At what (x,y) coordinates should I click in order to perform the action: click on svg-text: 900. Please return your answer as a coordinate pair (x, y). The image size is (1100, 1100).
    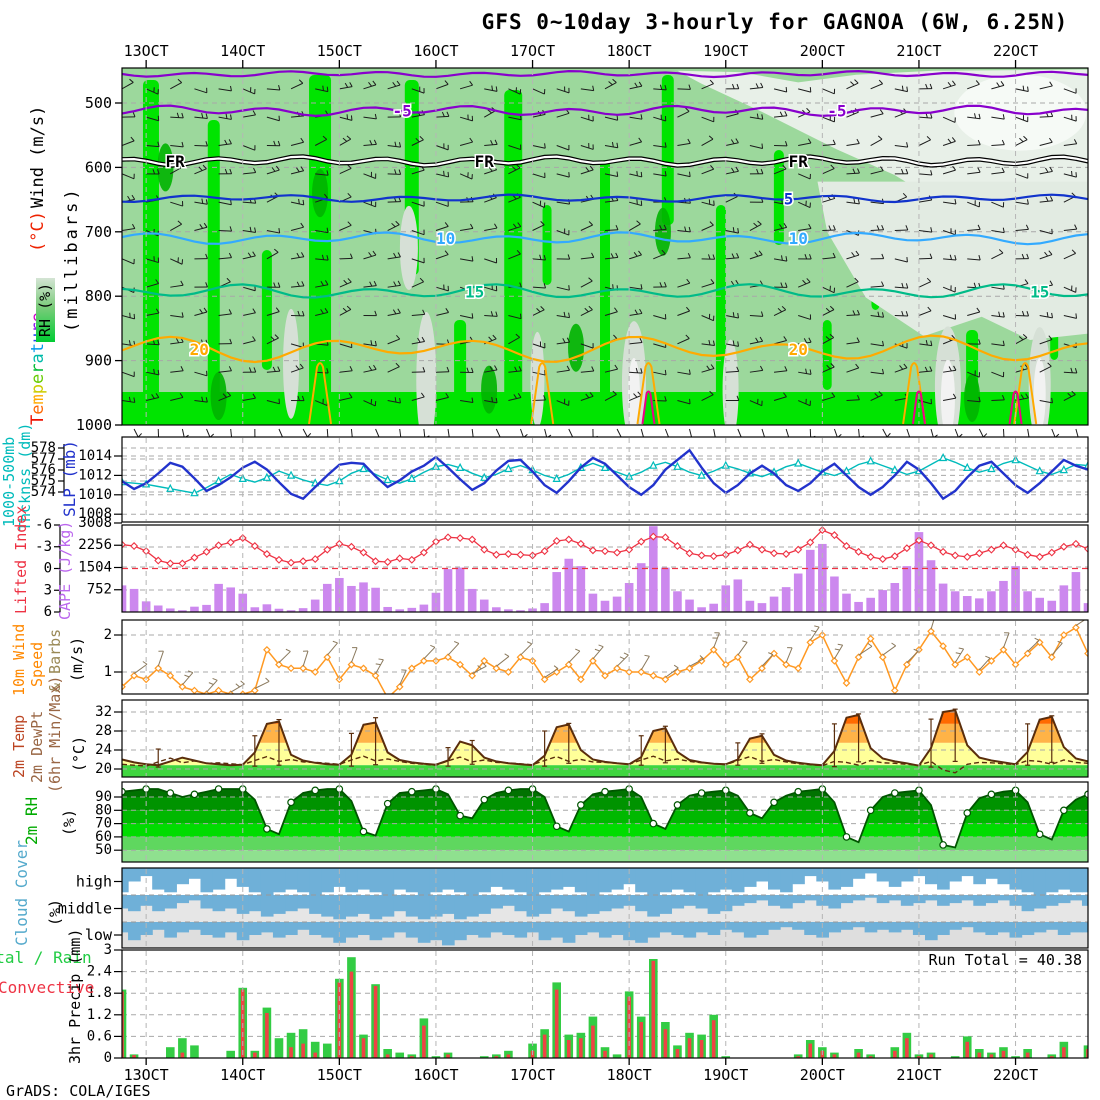
    Looking at the image, I should click on (98, 361).